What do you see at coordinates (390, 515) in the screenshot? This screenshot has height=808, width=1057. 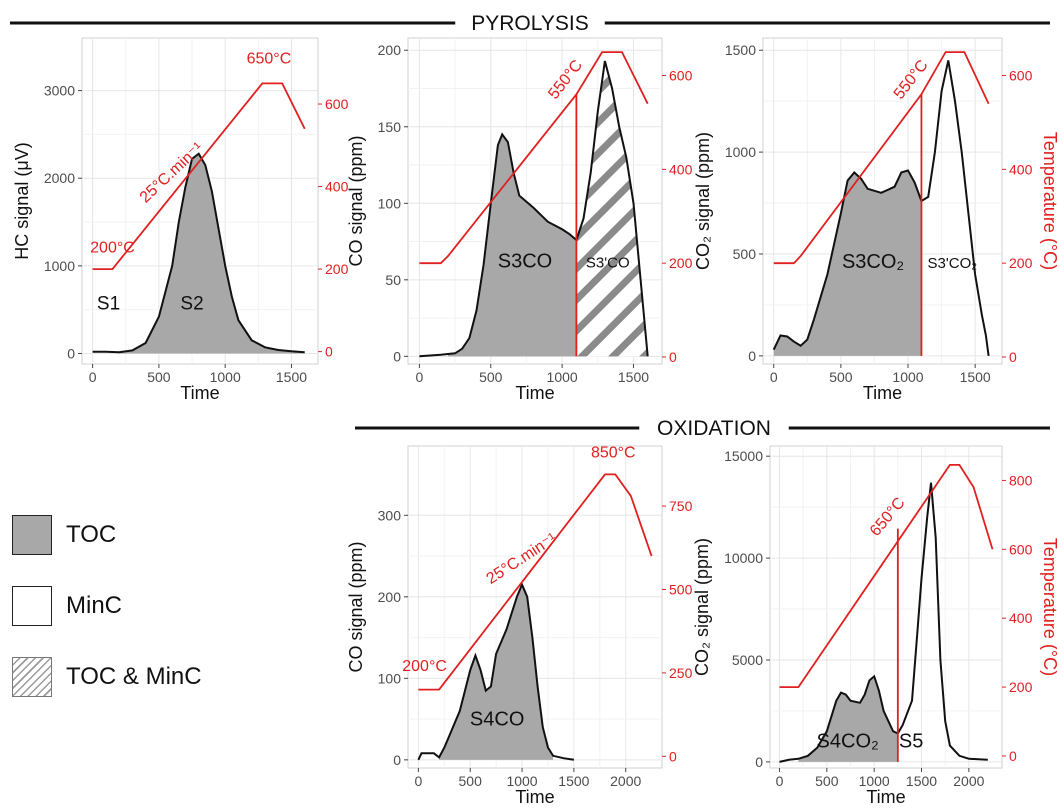 I see `y-tick-label-3: 300` at bounding box center [390, 515].